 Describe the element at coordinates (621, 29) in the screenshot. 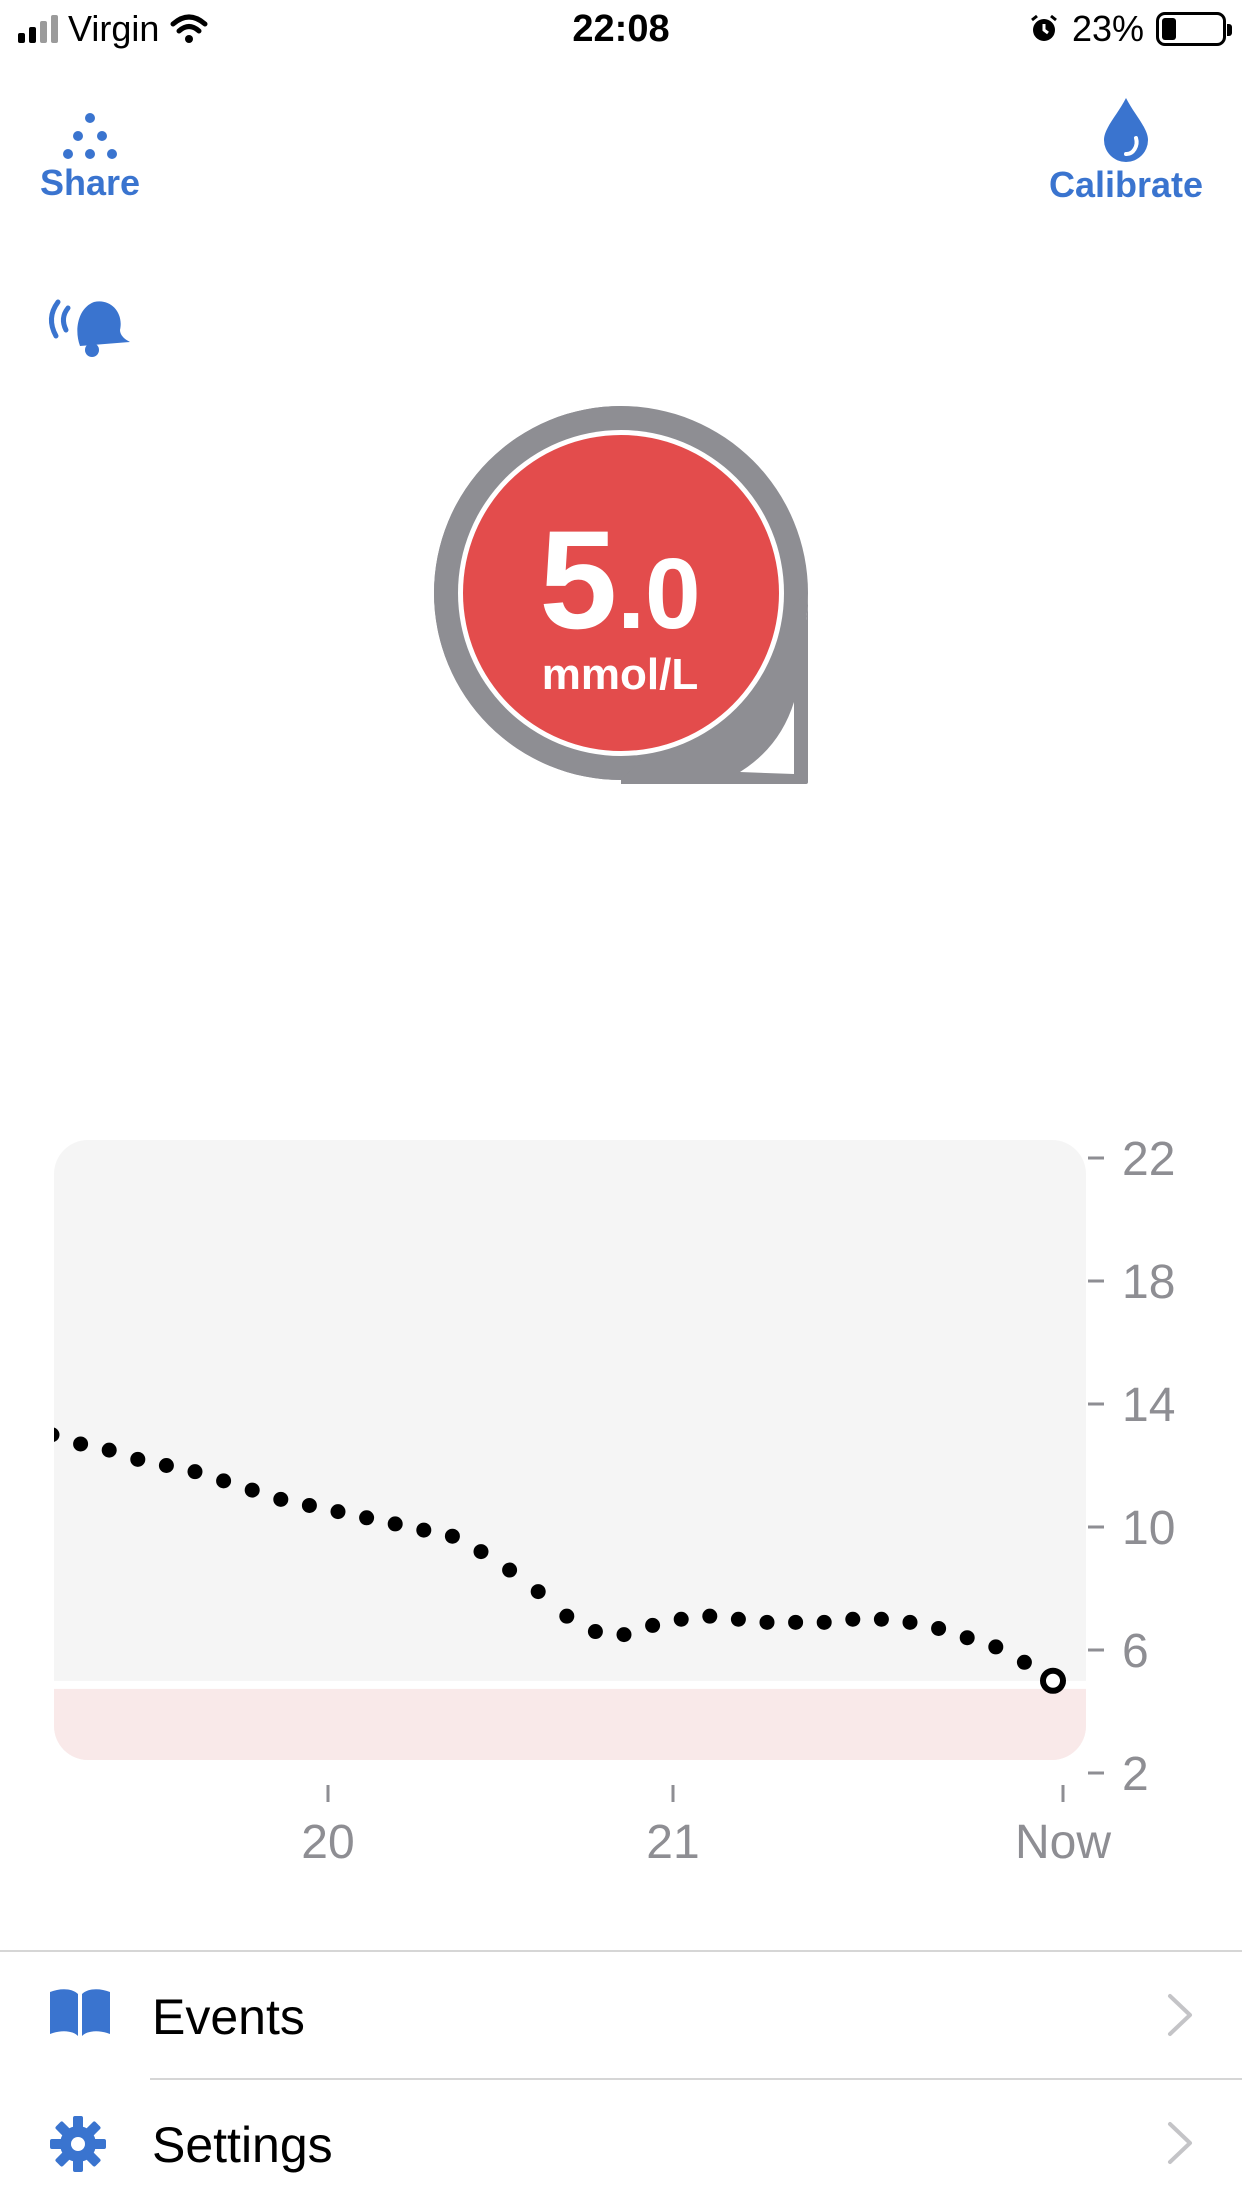

I see `status-time: 22:08` at that location.